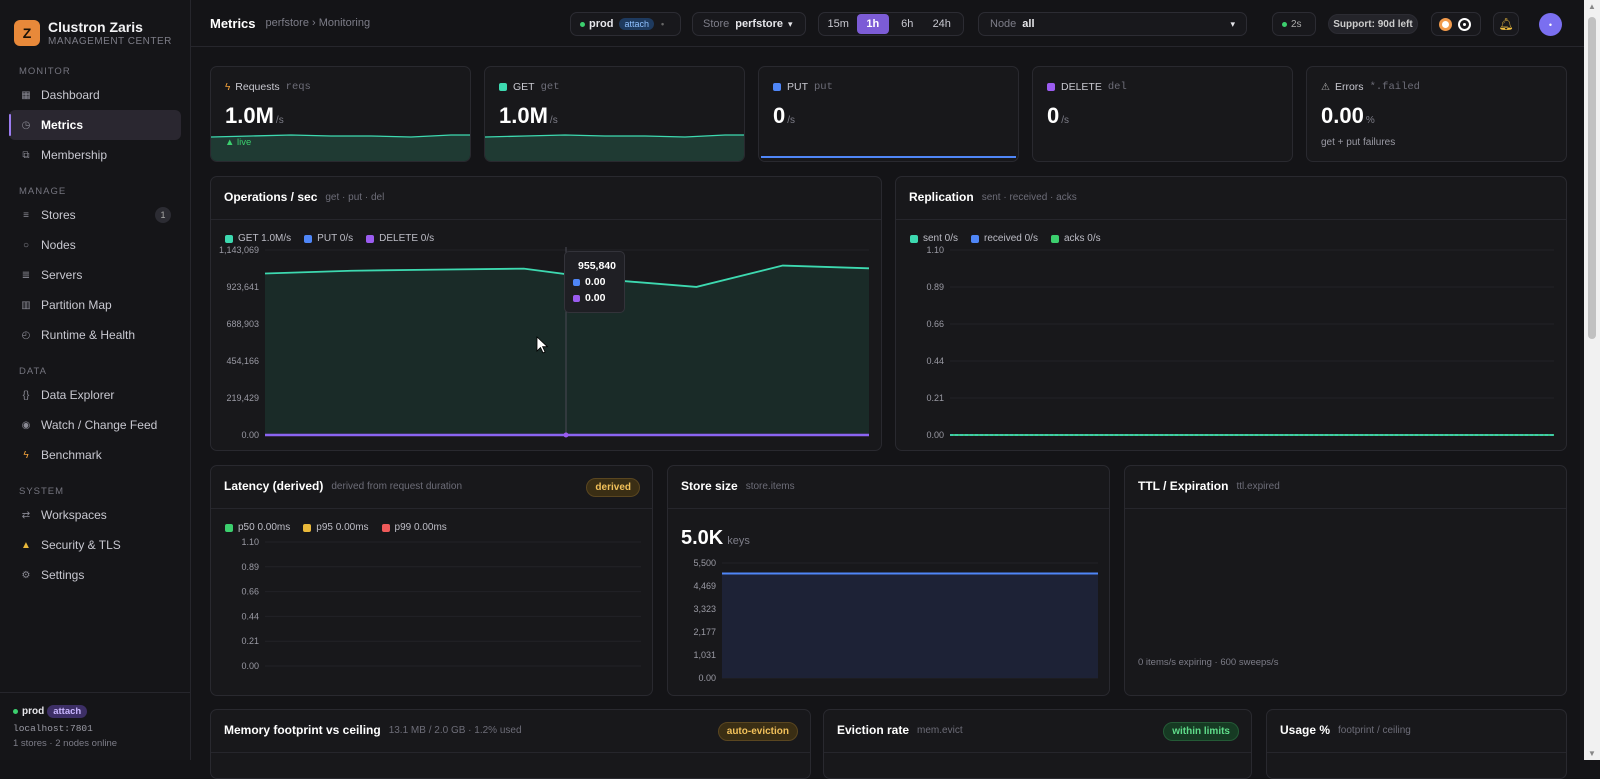 Image resolution: width=1600 pixels, height=779 pixels. I want to click on range-6h-button: 6h, so click(907, 24).